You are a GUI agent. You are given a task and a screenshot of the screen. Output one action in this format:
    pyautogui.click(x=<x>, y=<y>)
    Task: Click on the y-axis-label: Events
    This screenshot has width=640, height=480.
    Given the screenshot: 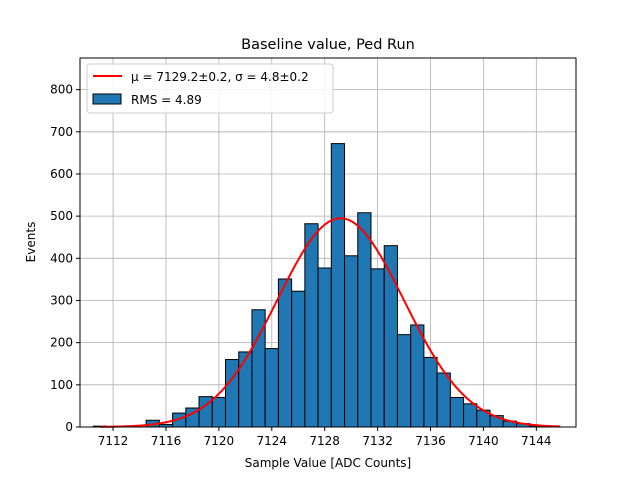 What is the action you would take?
    pyautogui.click(x=31, y=242)
    